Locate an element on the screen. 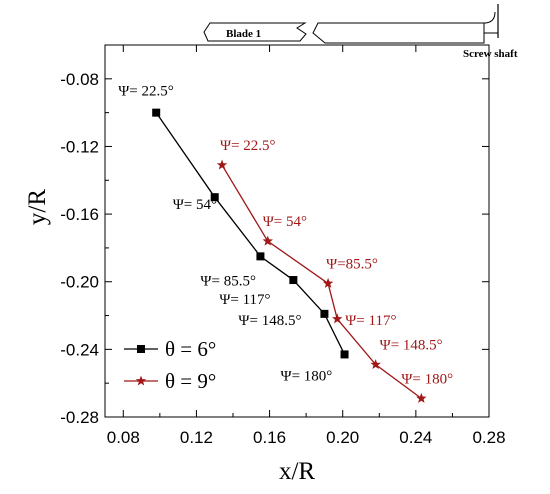 This screenshot has width=550, height=494. legend-marker-star is located at coordinates (141, 380).